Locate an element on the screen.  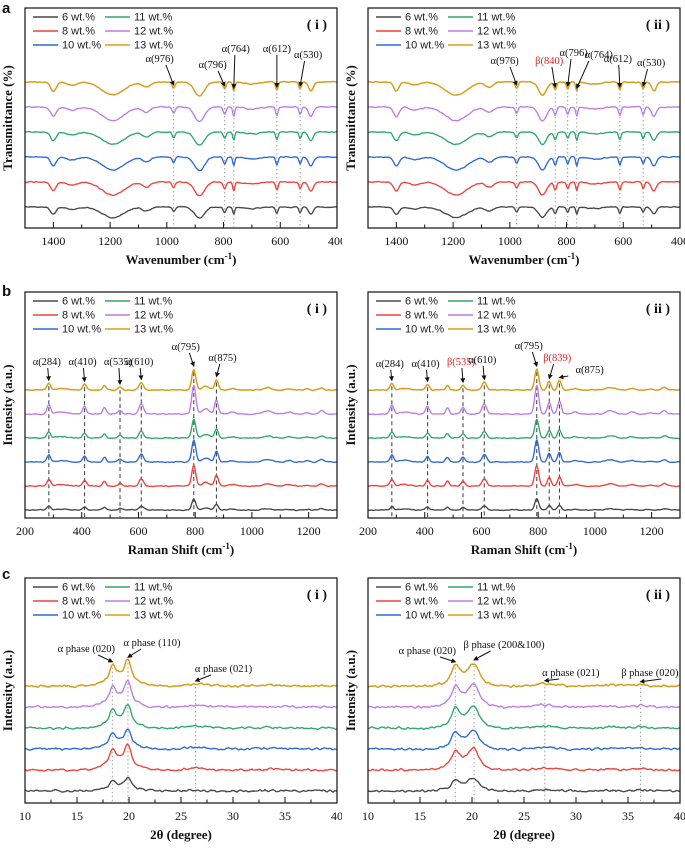
peak-annotation-label: α(410) is located at coordinates (82, 362).